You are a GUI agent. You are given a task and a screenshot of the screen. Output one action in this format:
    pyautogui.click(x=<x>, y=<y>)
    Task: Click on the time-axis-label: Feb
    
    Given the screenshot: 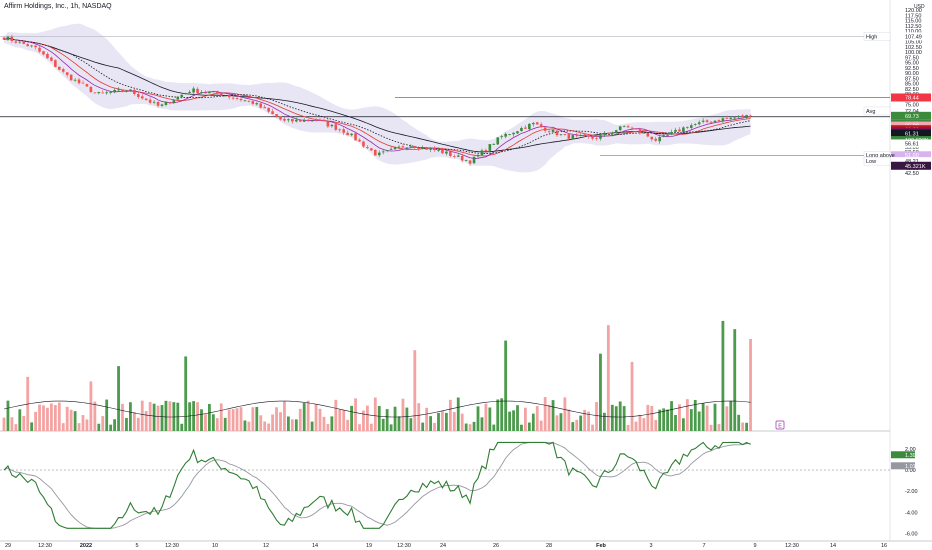 What is the action you would take?
    pyautogui.click(x=601, y=546)
    